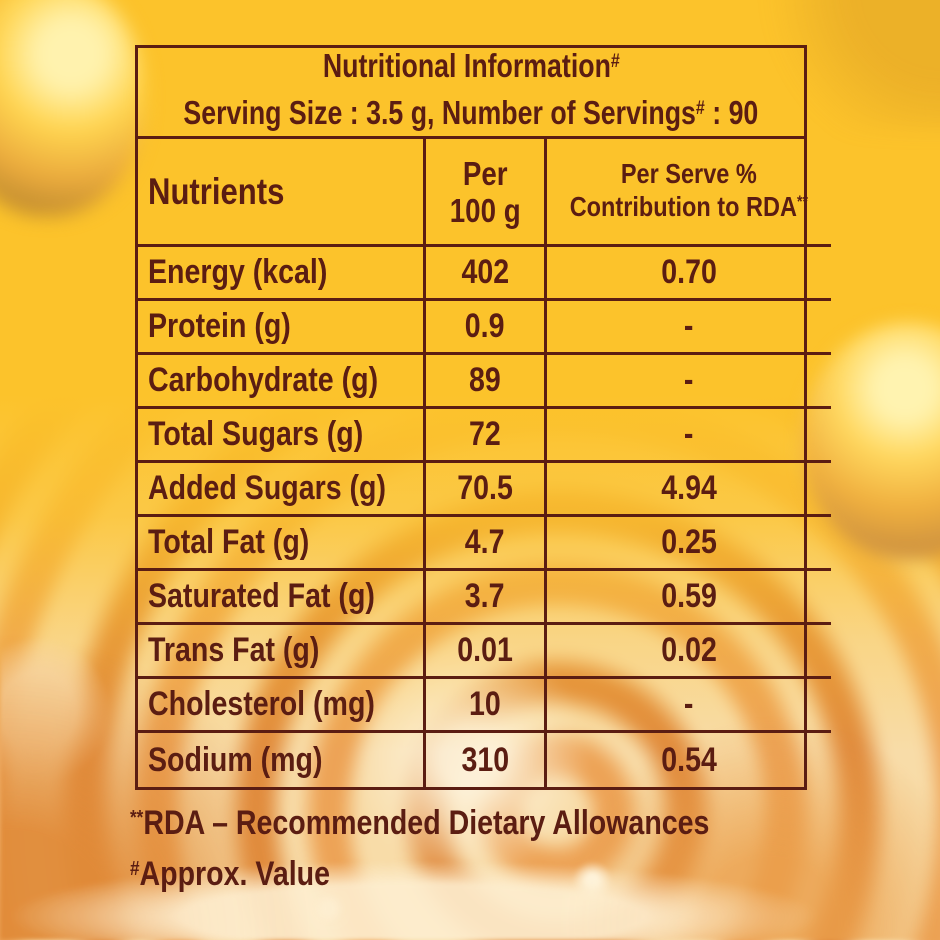  I want to click on footnote-rda-text: RDA – Recommended Dietary Allowances, so click(426, 823).